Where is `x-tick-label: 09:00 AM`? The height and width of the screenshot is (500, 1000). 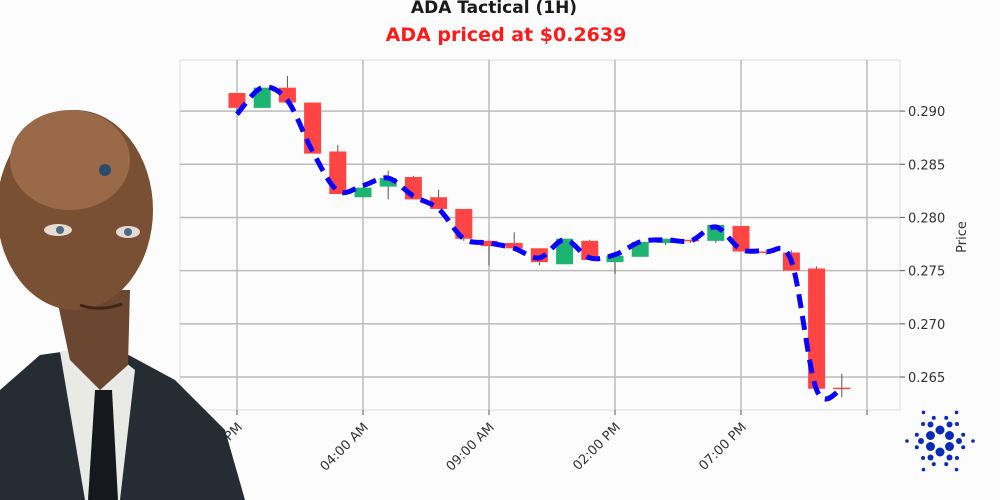 x-tick-label: 09:00 AM is located at coordinates (471, 447).